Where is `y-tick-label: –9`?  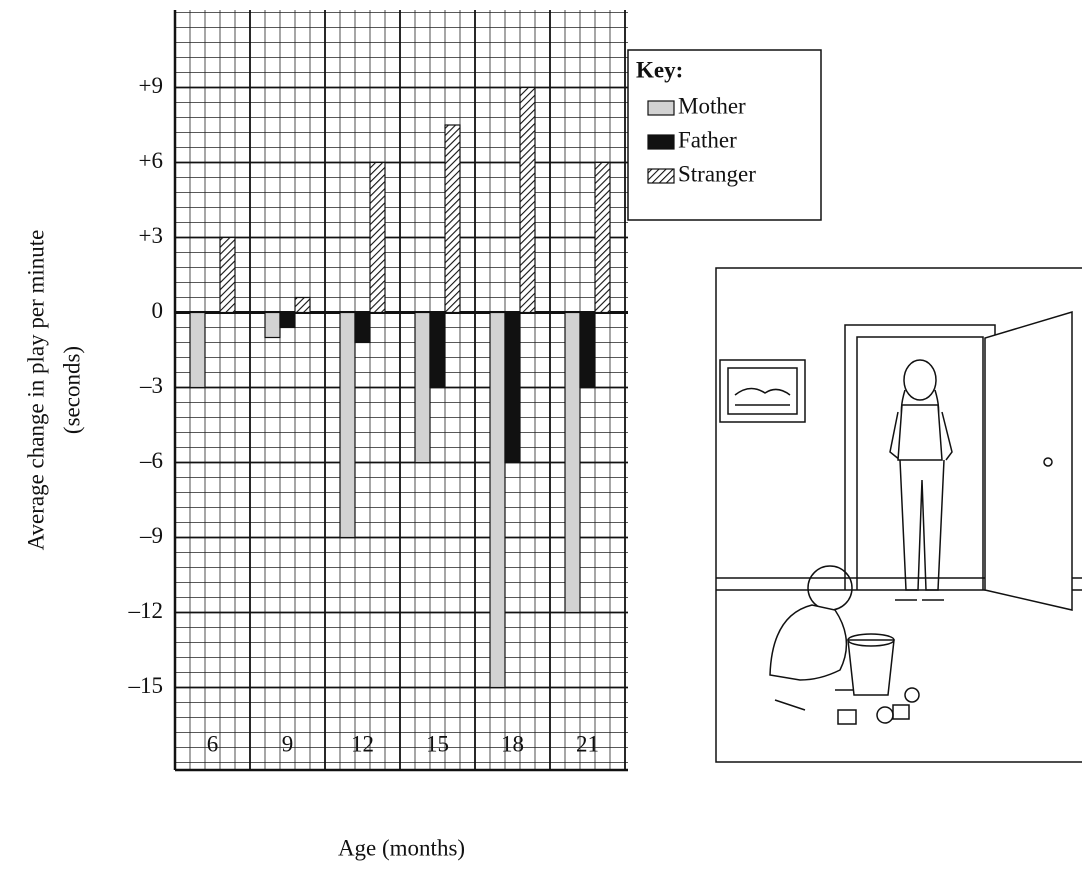 y-tick-label: –9 is located at coordinates (151, 535).